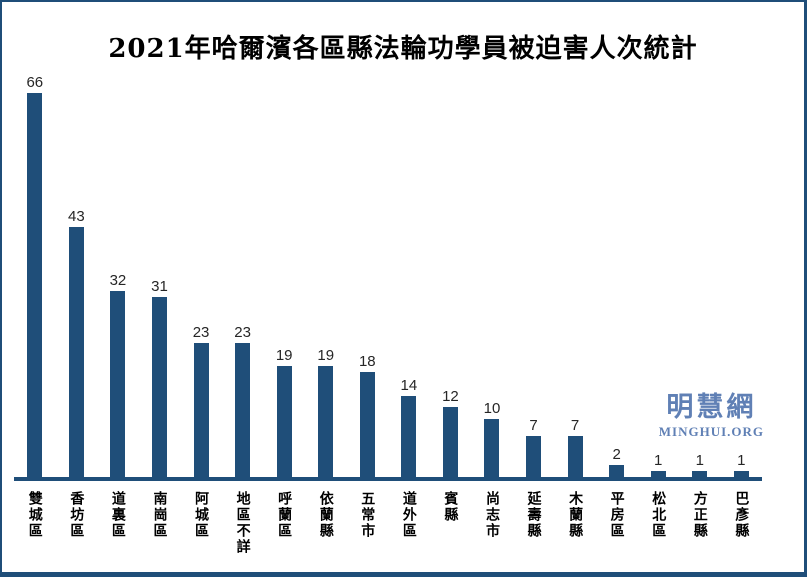  I want to click on x-axis-category-label: 呼蘭區, so click(284, 515).